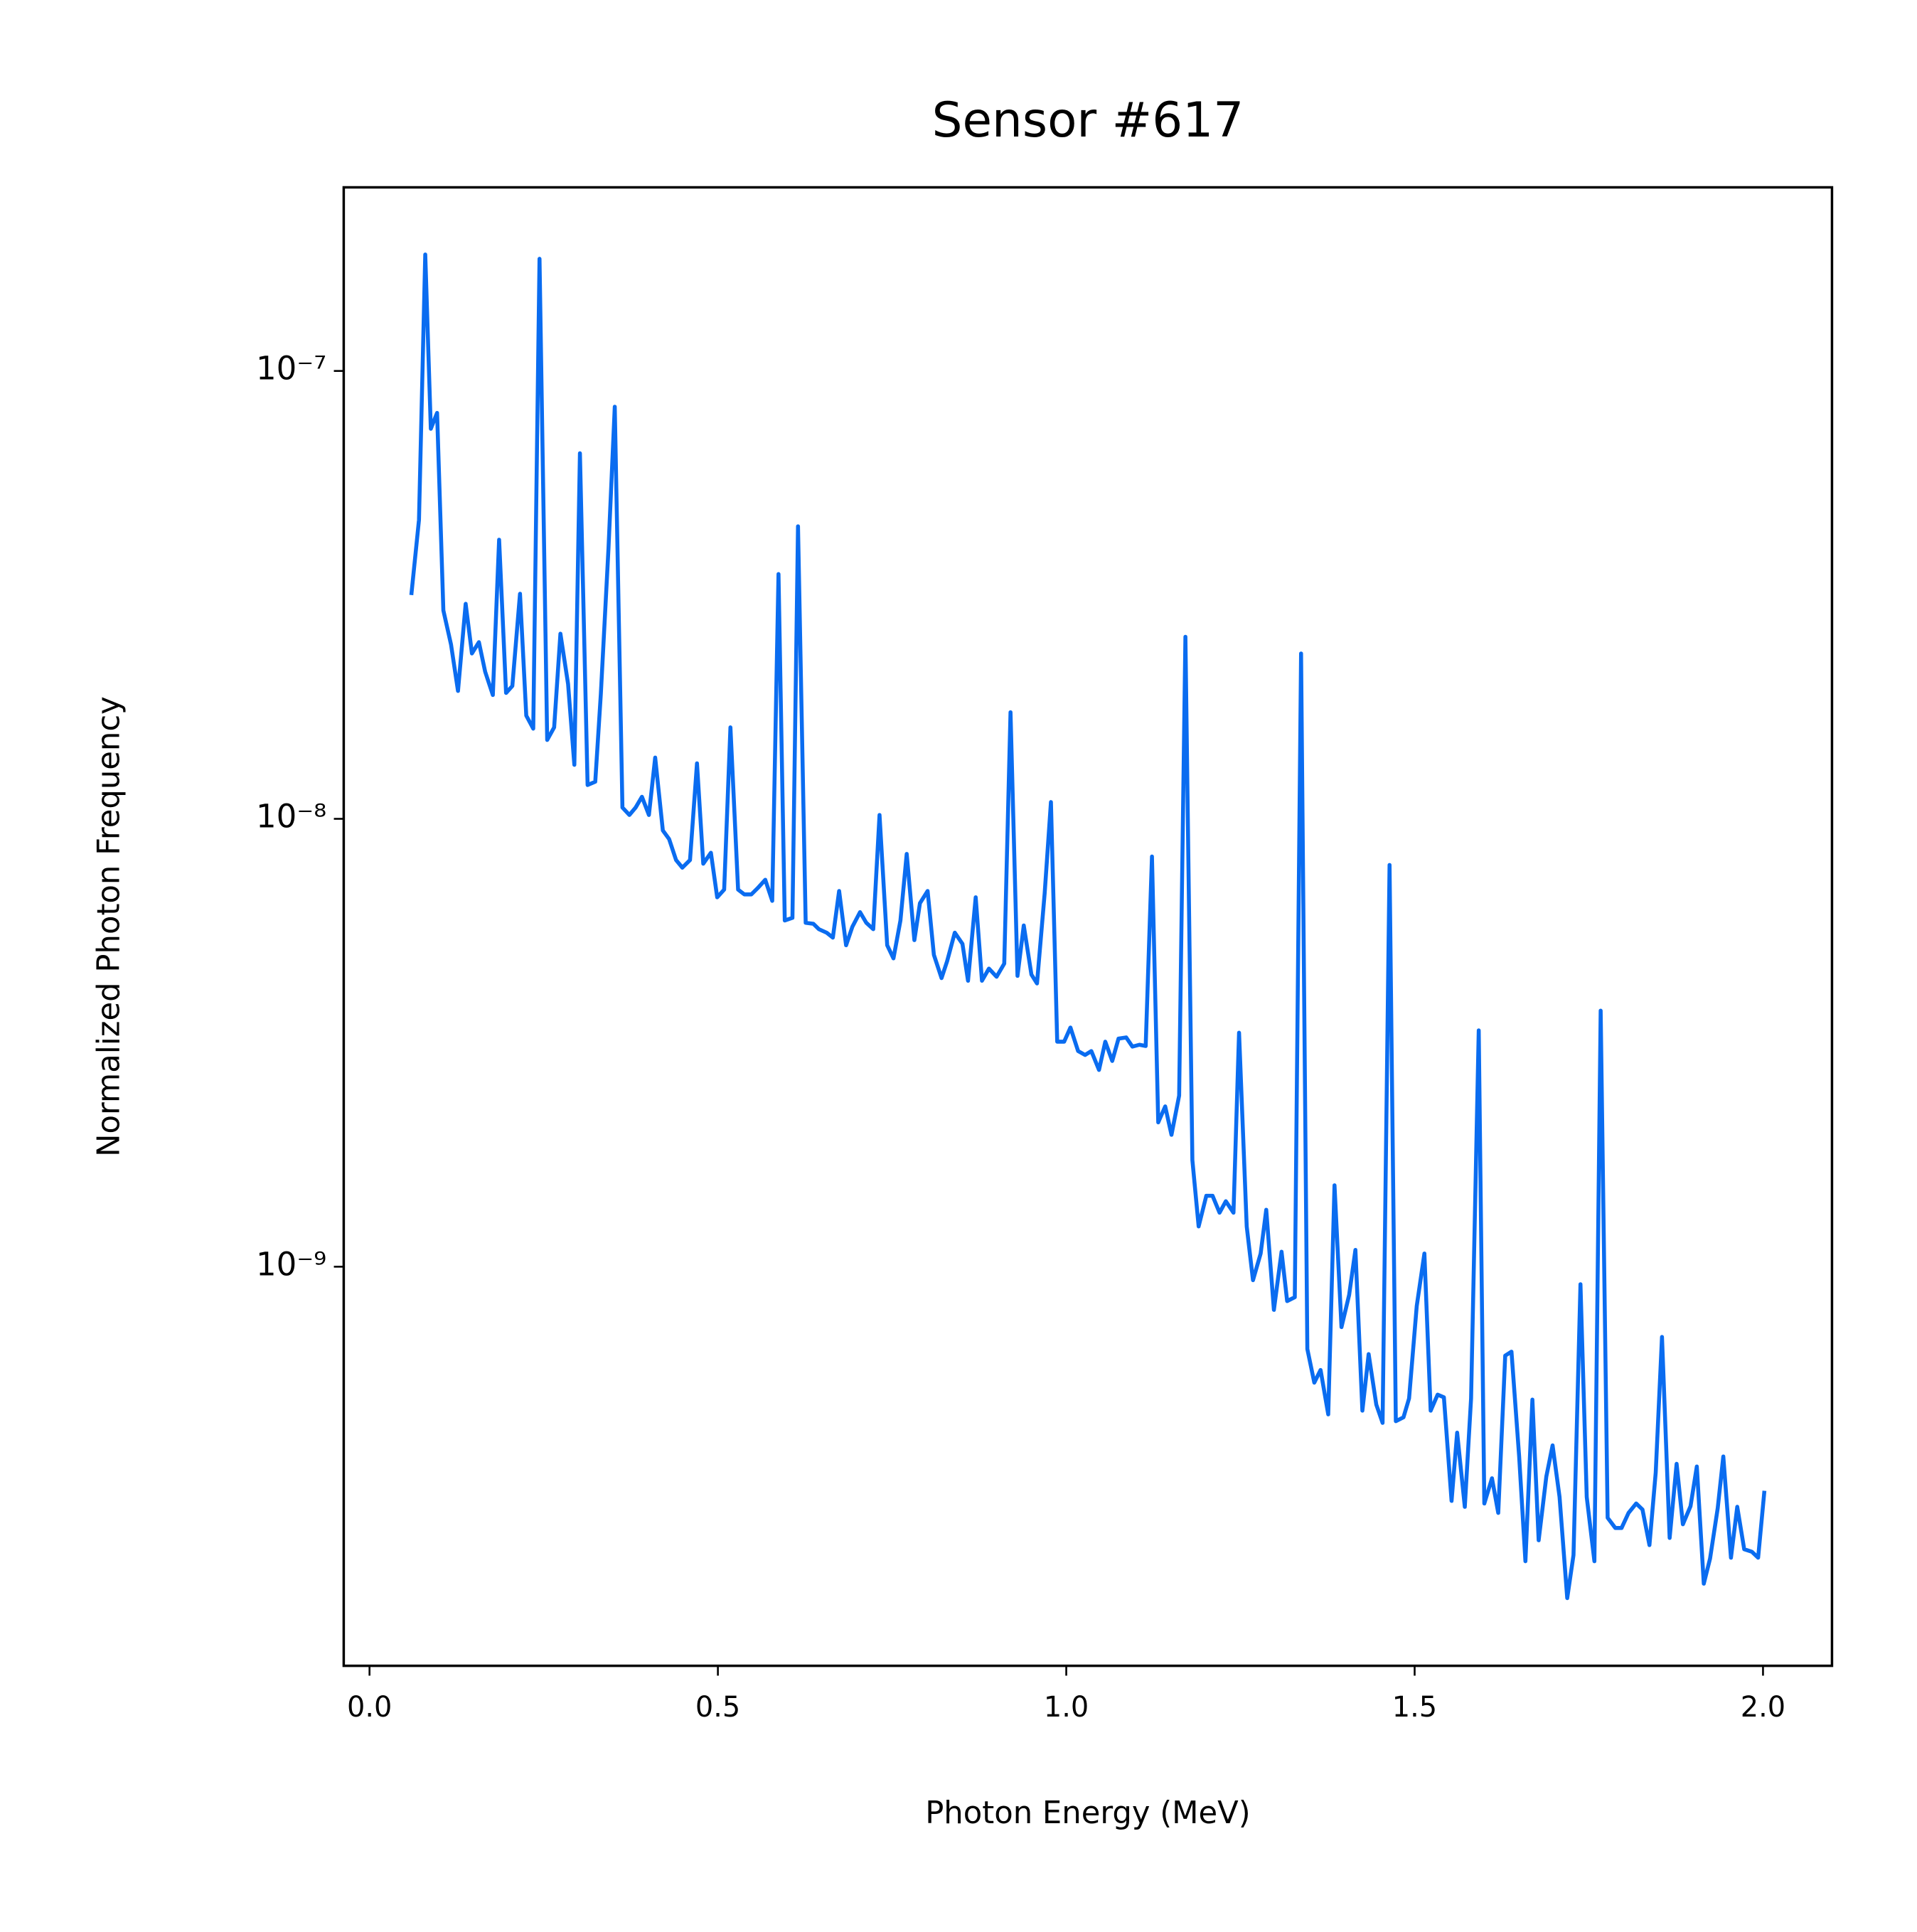  What do you see at coordinates (1066, 1707) in the screenshot?
I see `x-tick-label: 1.0` at bounding box center [1066, 1707].